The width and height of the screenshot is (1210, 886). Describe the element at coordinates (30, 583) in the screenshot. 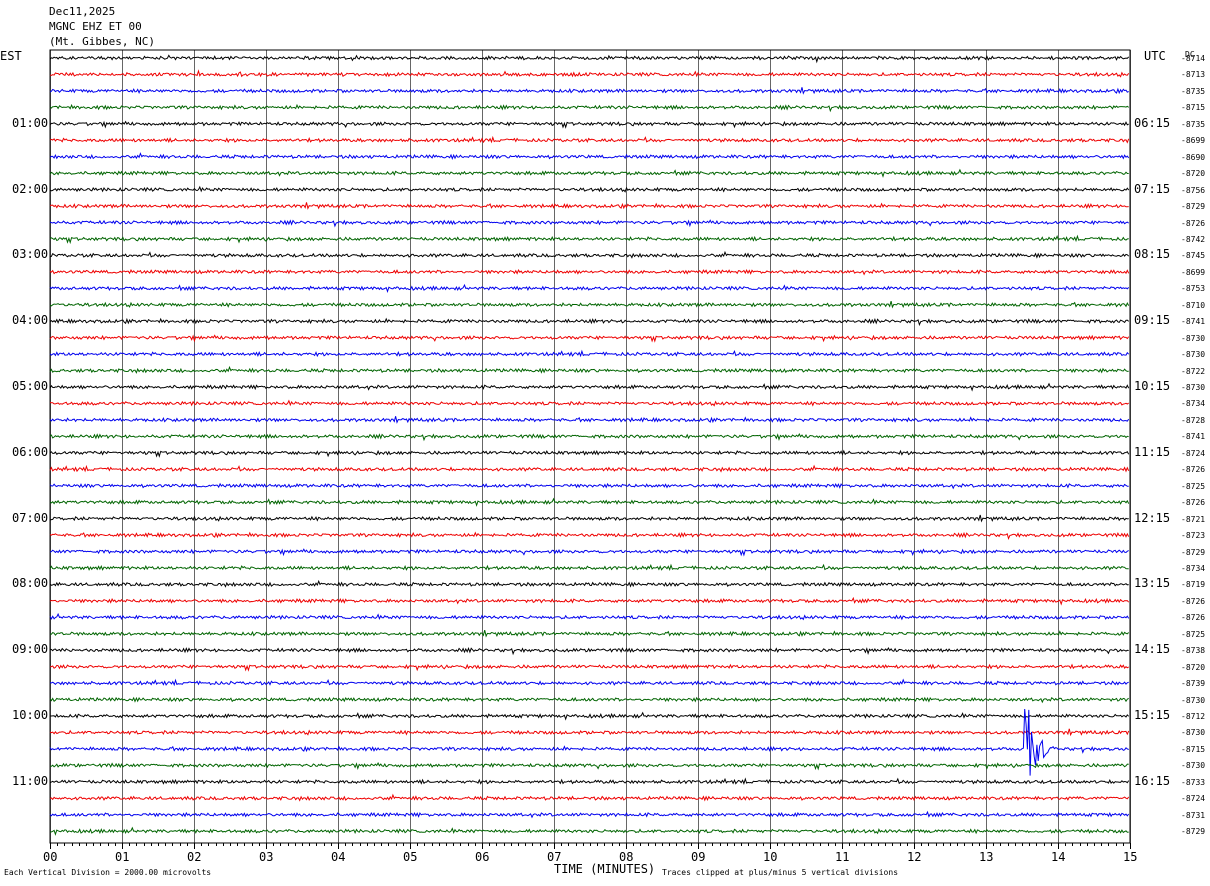

I see `left-hour-label: 08:00` at that location.